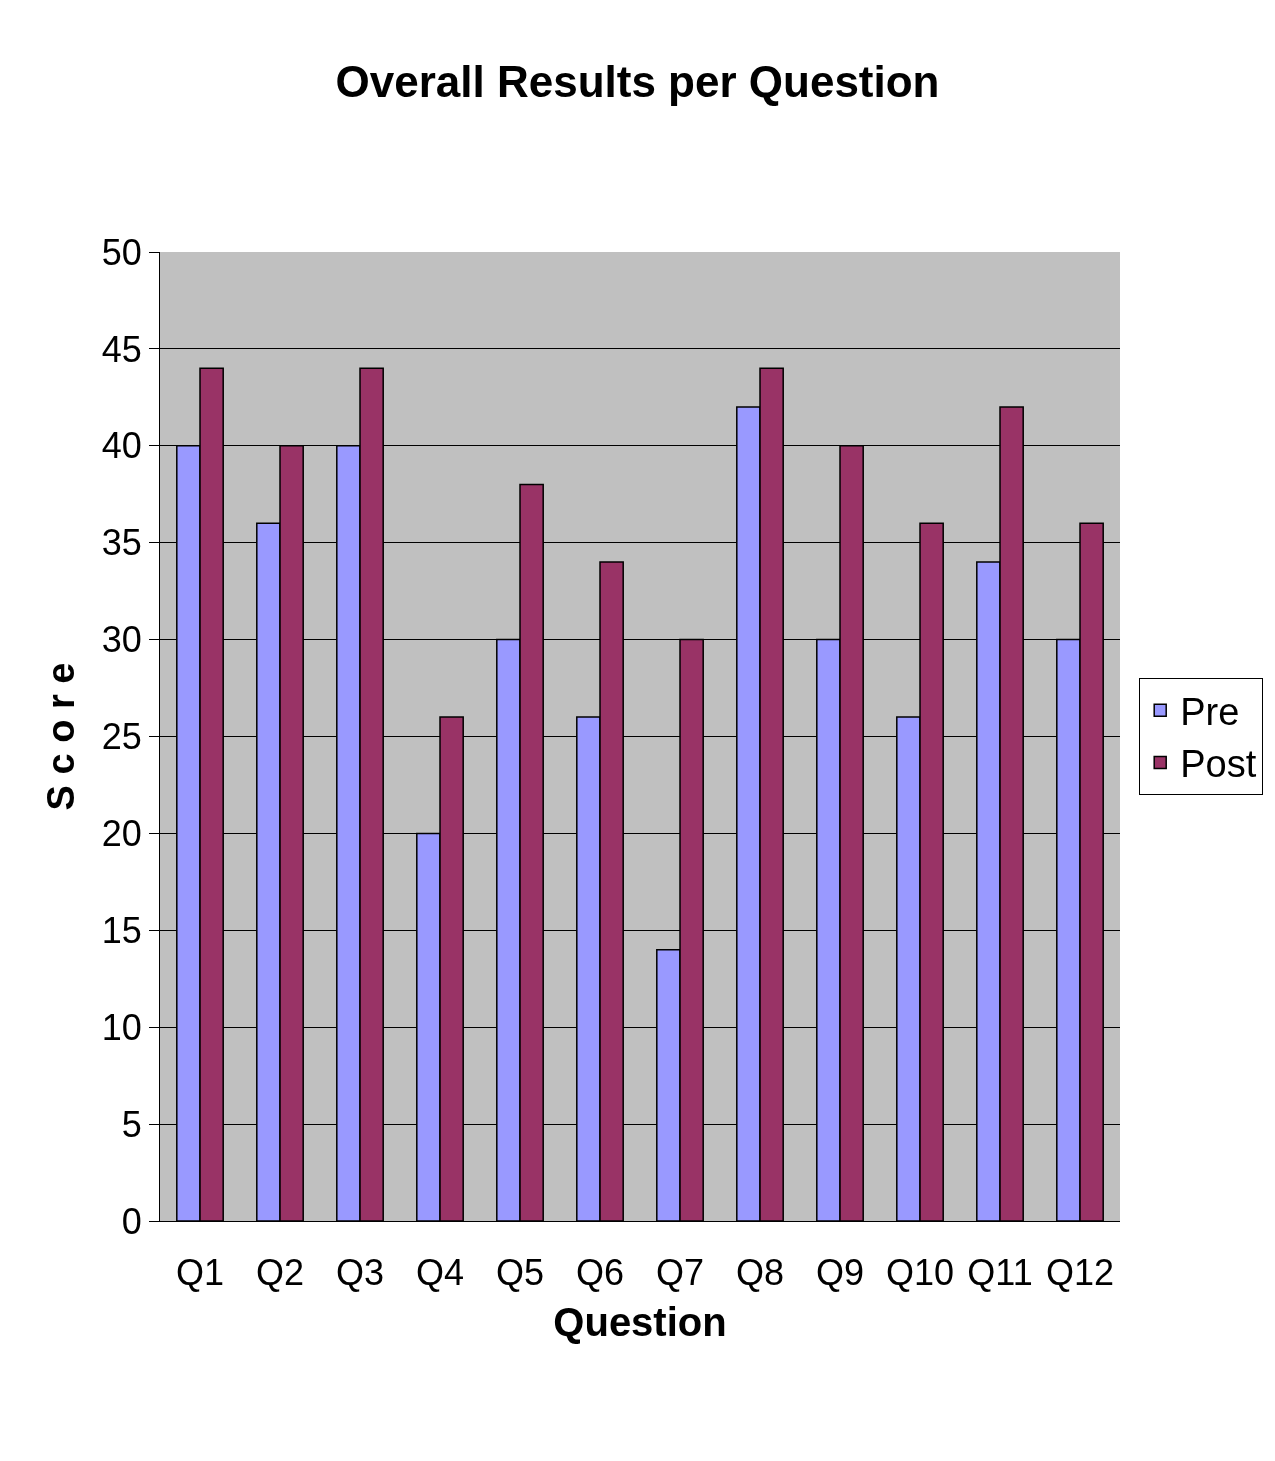 The width and height of the screenshot is (1275, 1461). What do you see at coordinates (1000, 1273) in the screenshot?
I see `x-tick-label: Q11` at bounding box center [1000, 1273].